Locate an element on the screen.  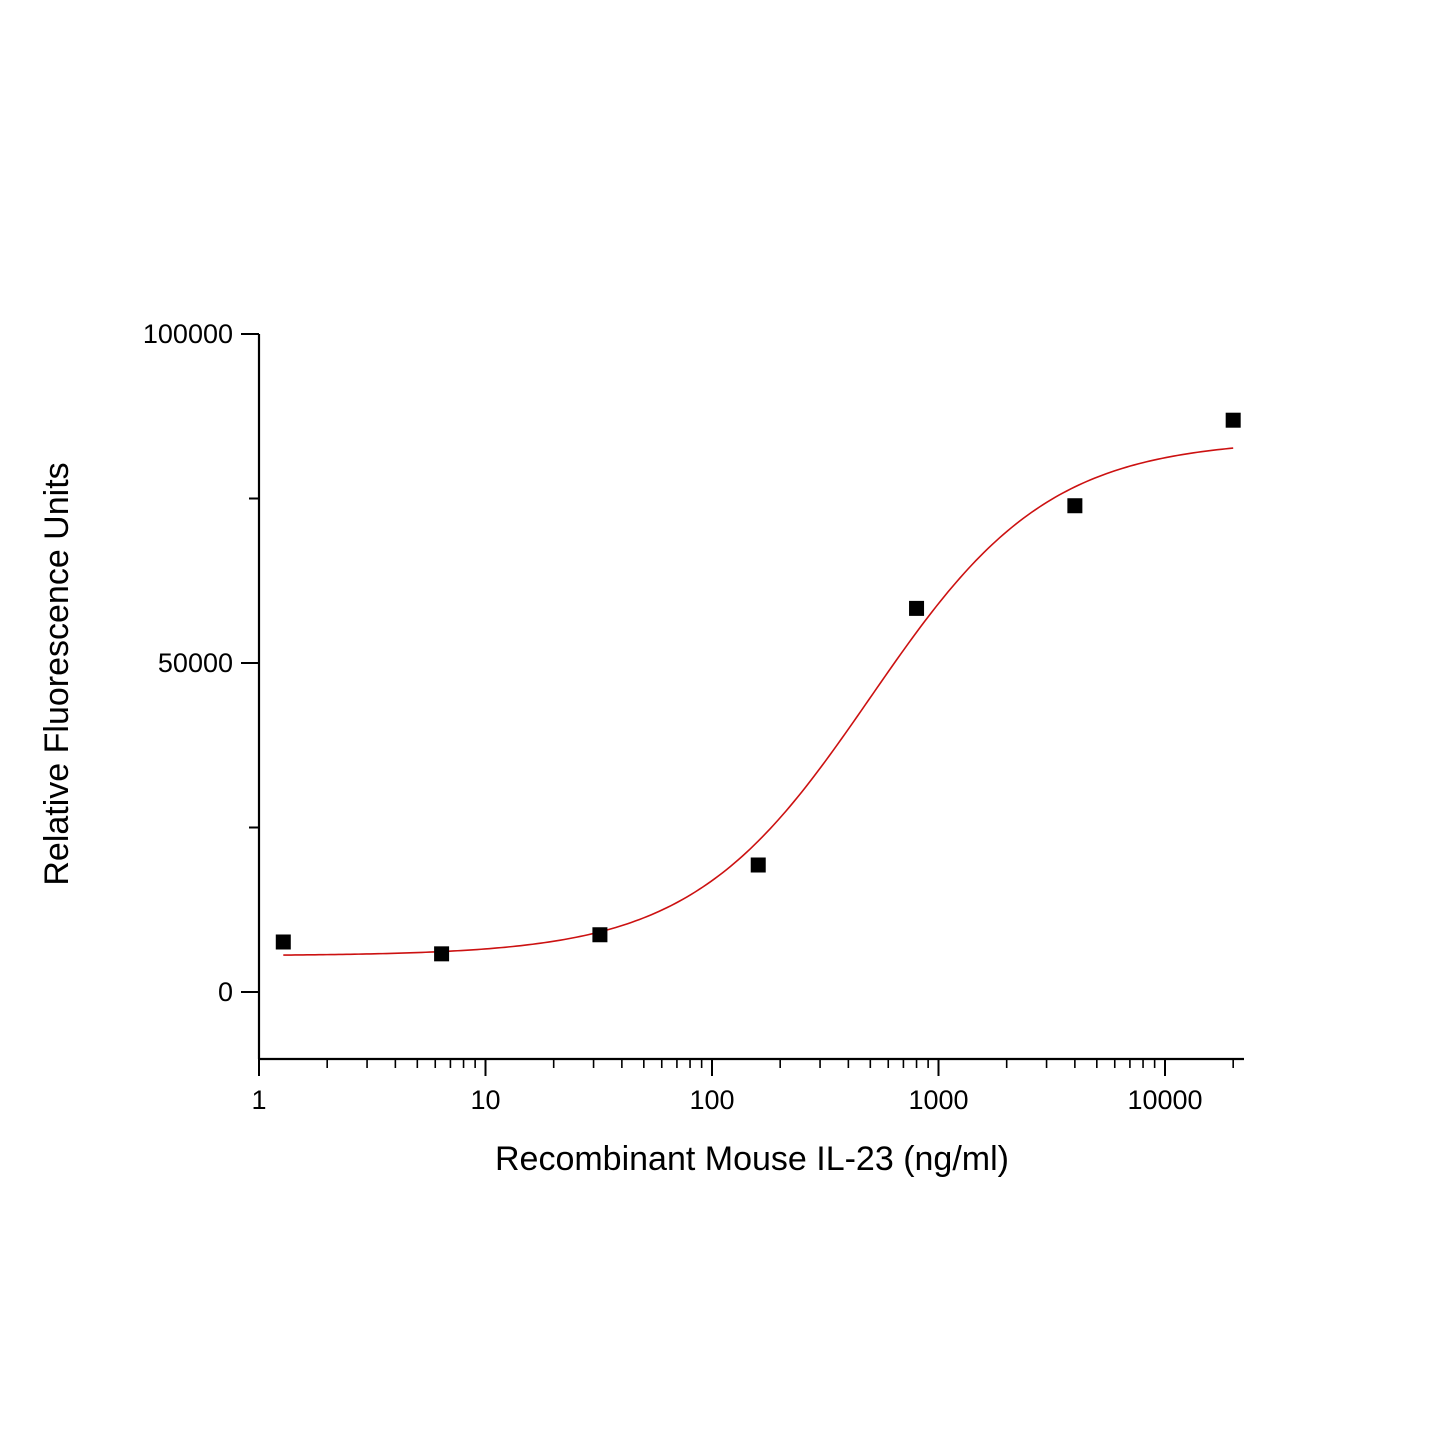
y-axis-title: Relative Fluorescence Units is located at coordinates (57, 673).